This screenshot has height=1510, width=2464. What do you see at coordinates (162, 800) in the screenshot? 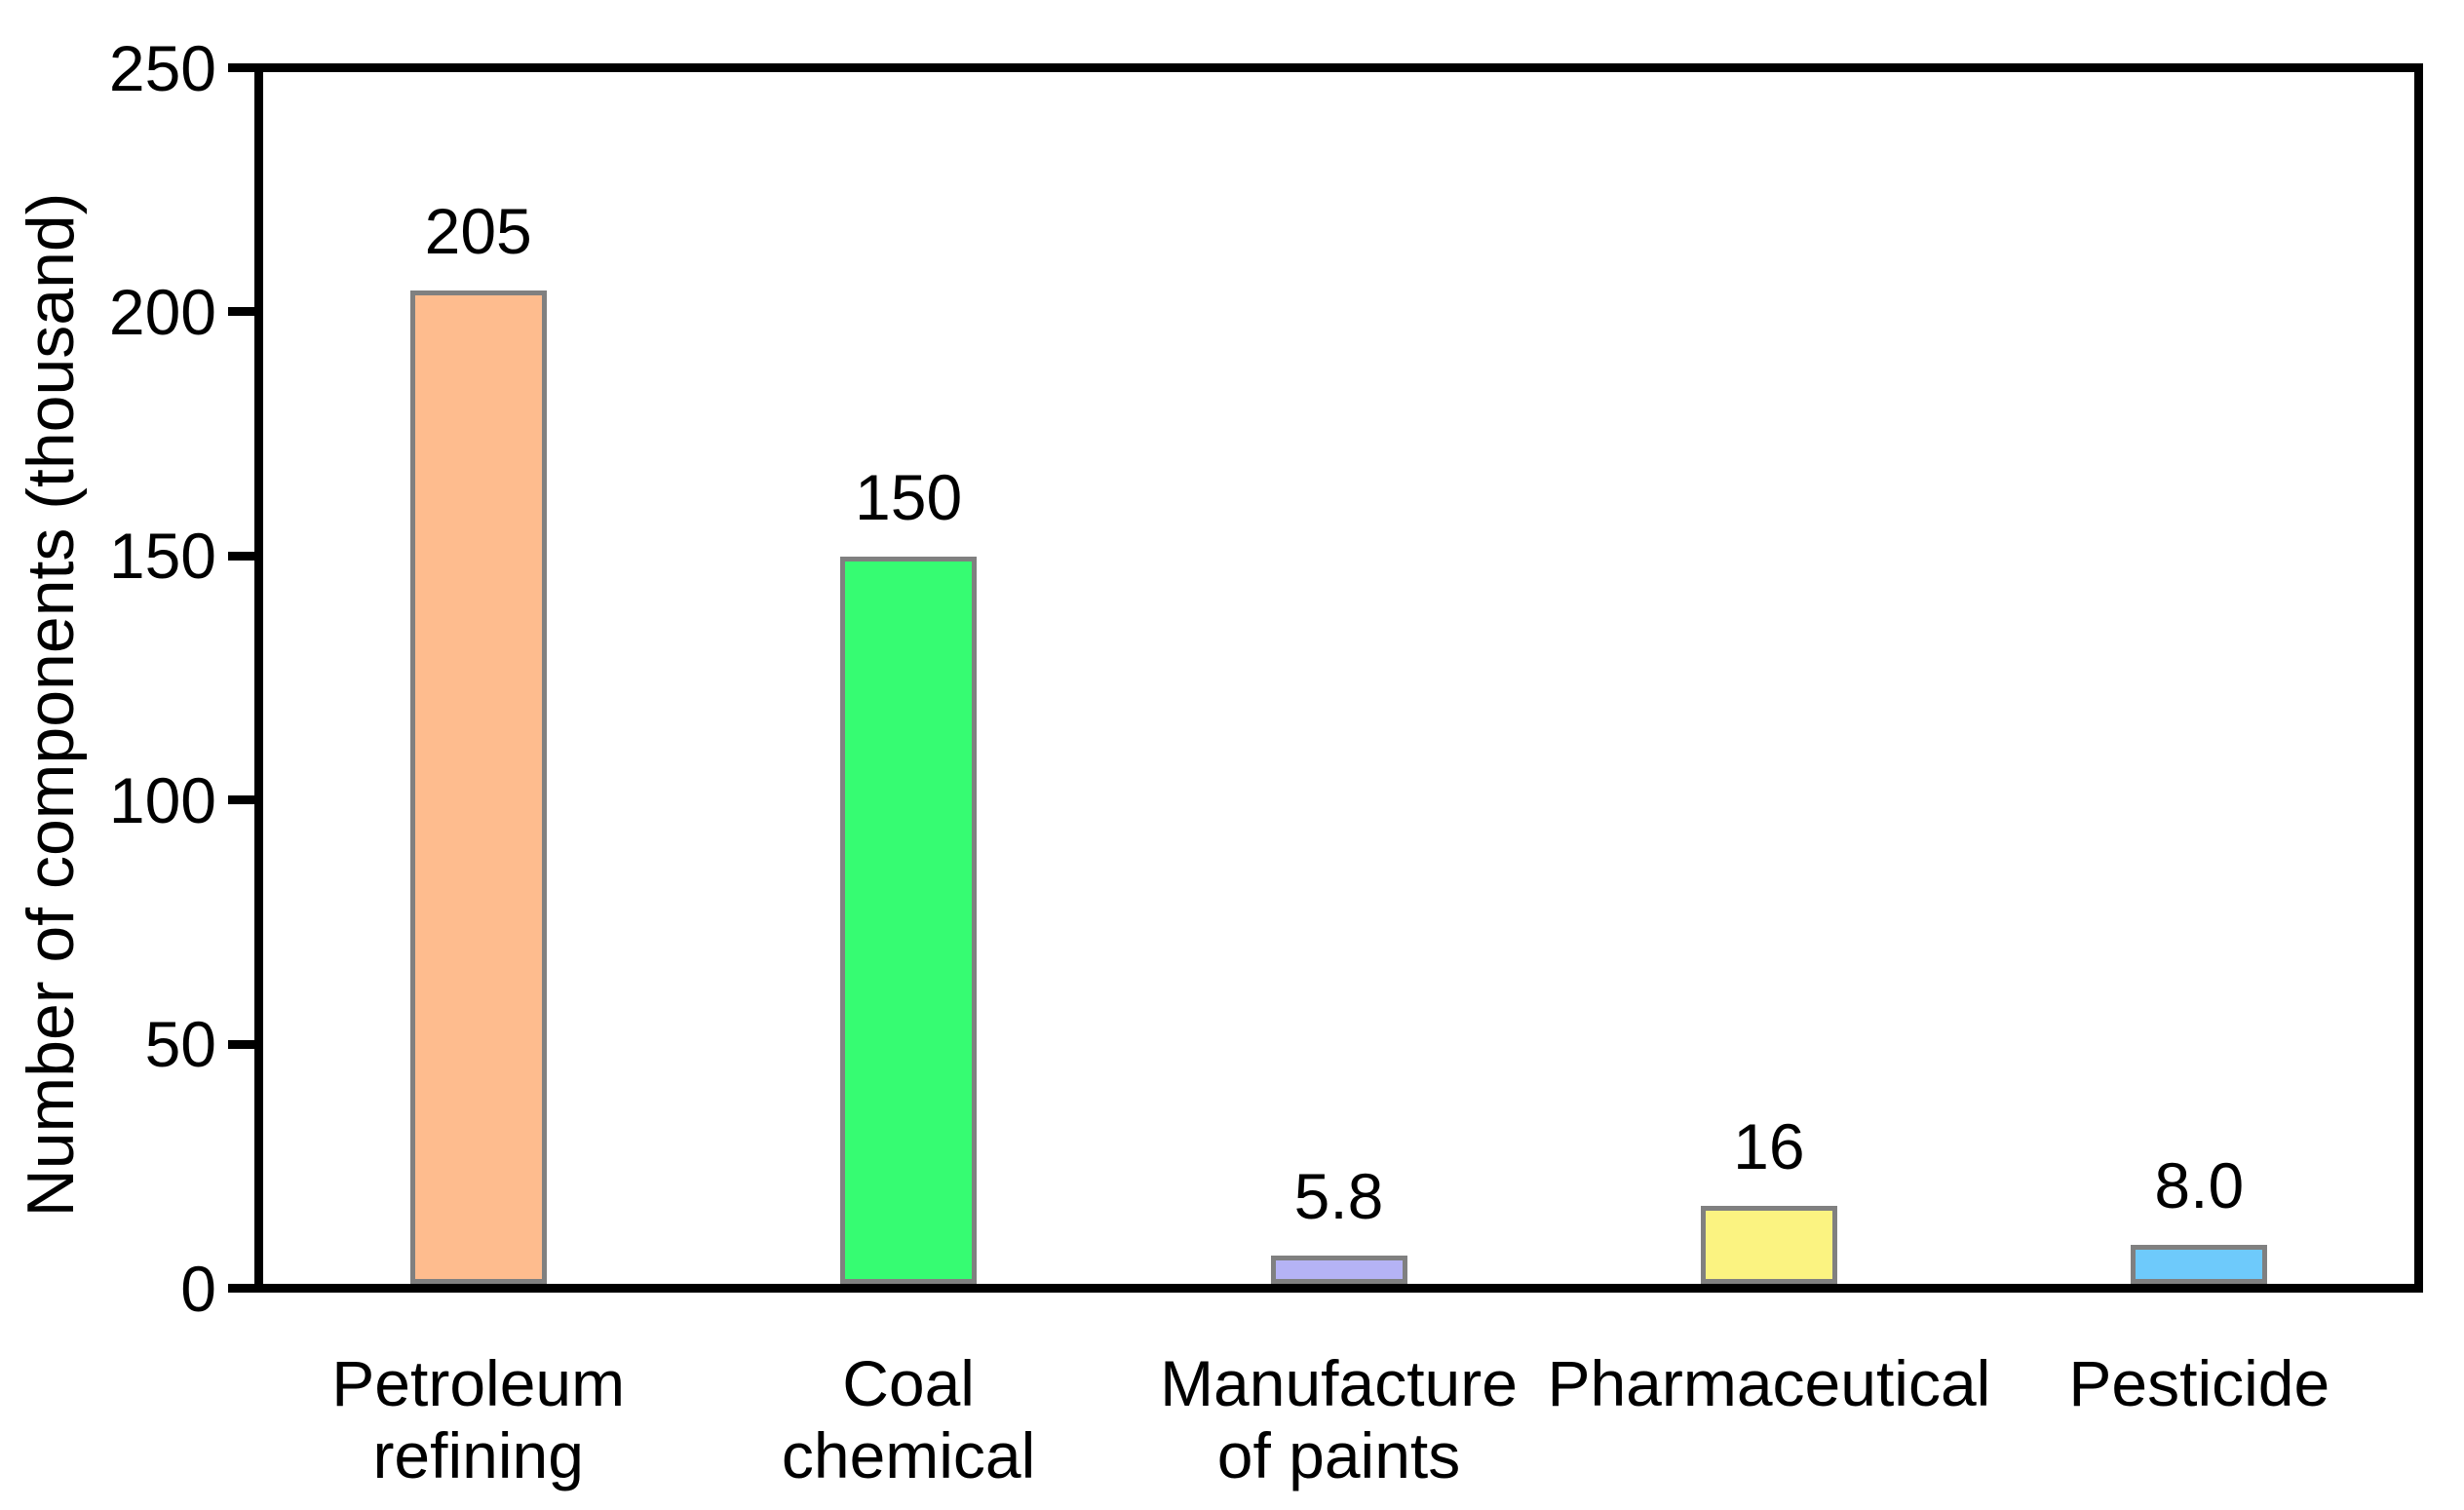
I see `y-tick-label-100: 100` at bounding box center [162, 800].